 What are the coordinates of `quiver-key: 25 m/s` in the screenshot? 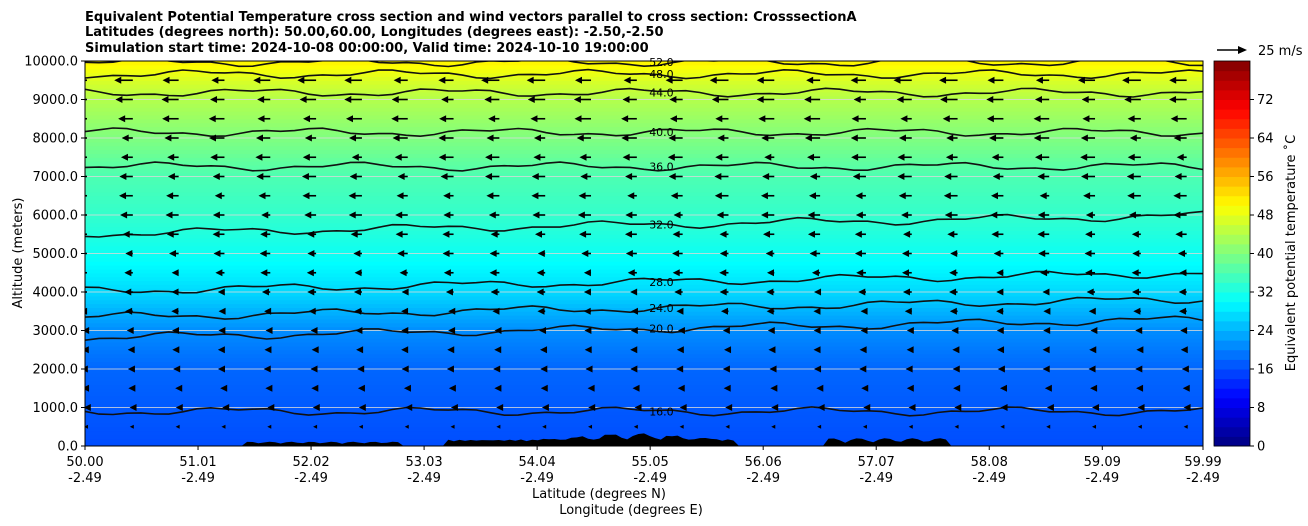 It's located at (1260, 51).